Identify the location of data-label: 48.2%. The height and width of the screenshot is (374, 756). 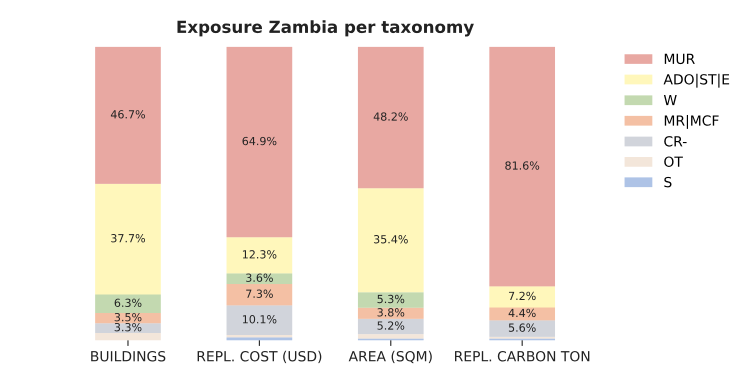
(391, 116).